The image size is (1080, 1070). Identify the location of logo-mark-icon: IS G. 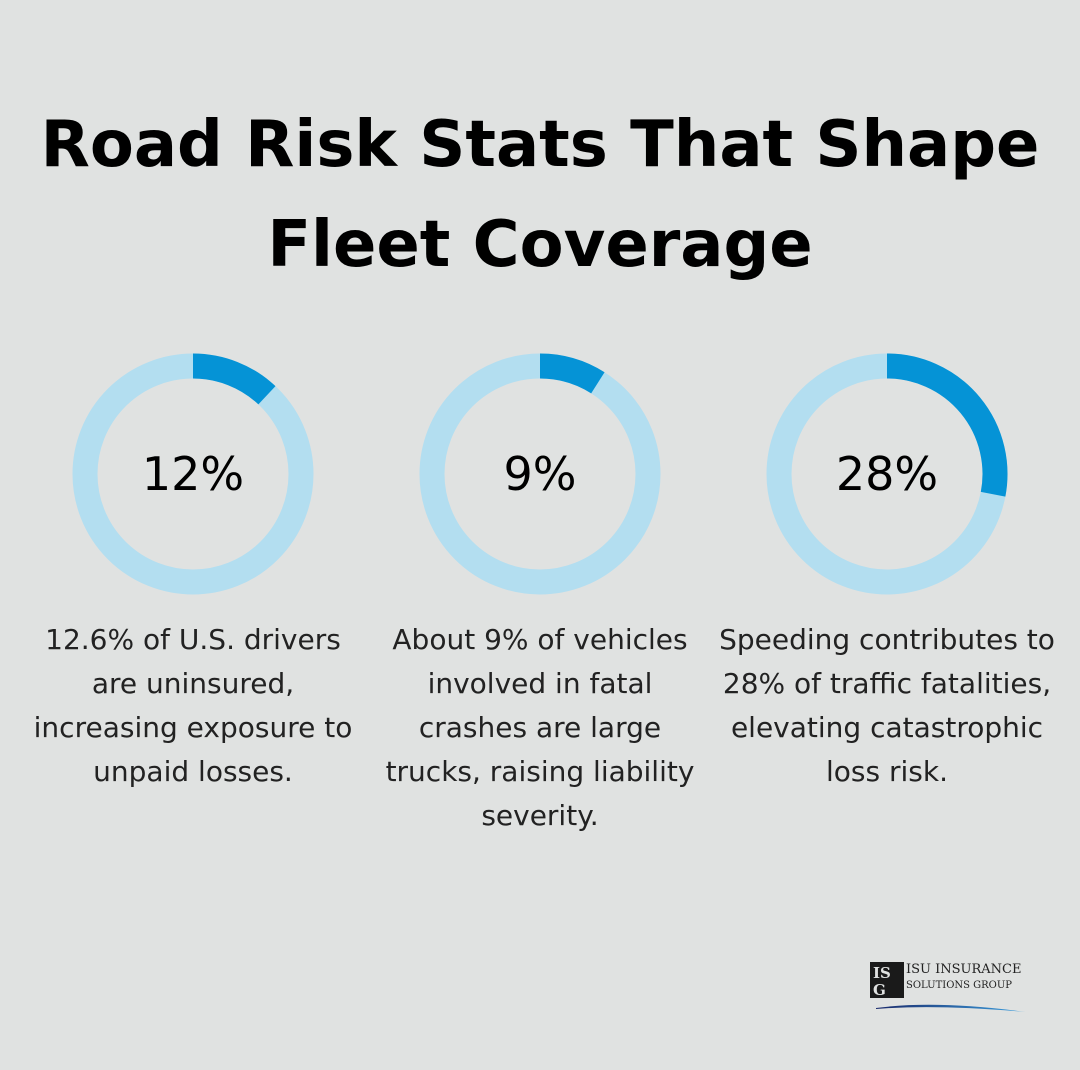
(887, 980).